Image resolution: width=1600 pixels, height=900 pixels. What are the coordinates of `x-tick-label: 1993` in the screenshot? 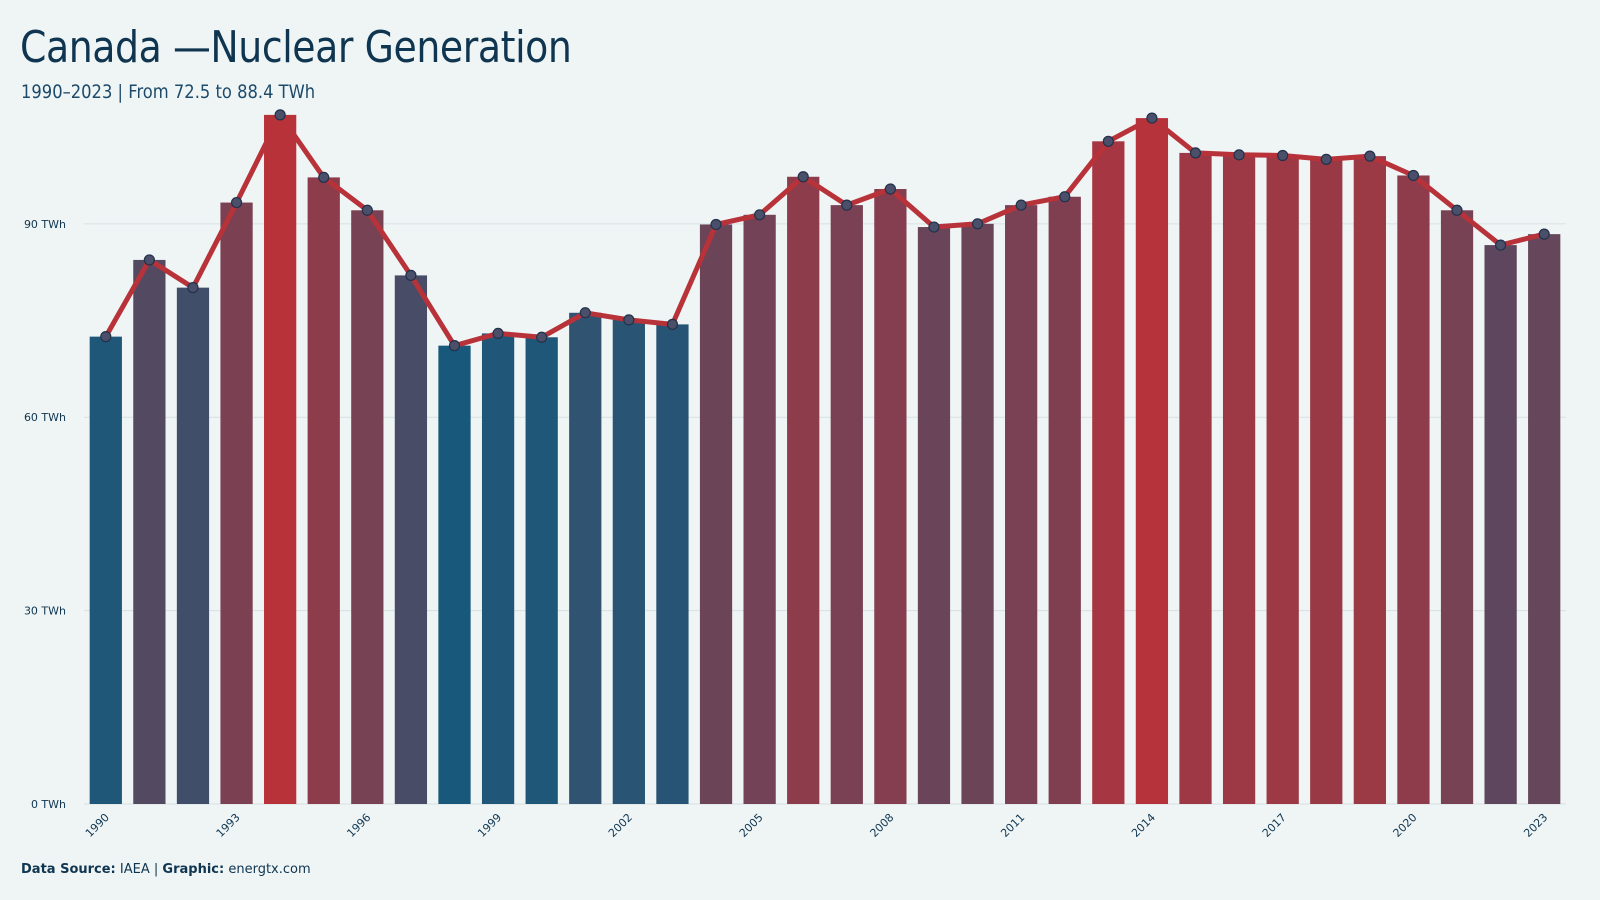 It's located at (228, 825).